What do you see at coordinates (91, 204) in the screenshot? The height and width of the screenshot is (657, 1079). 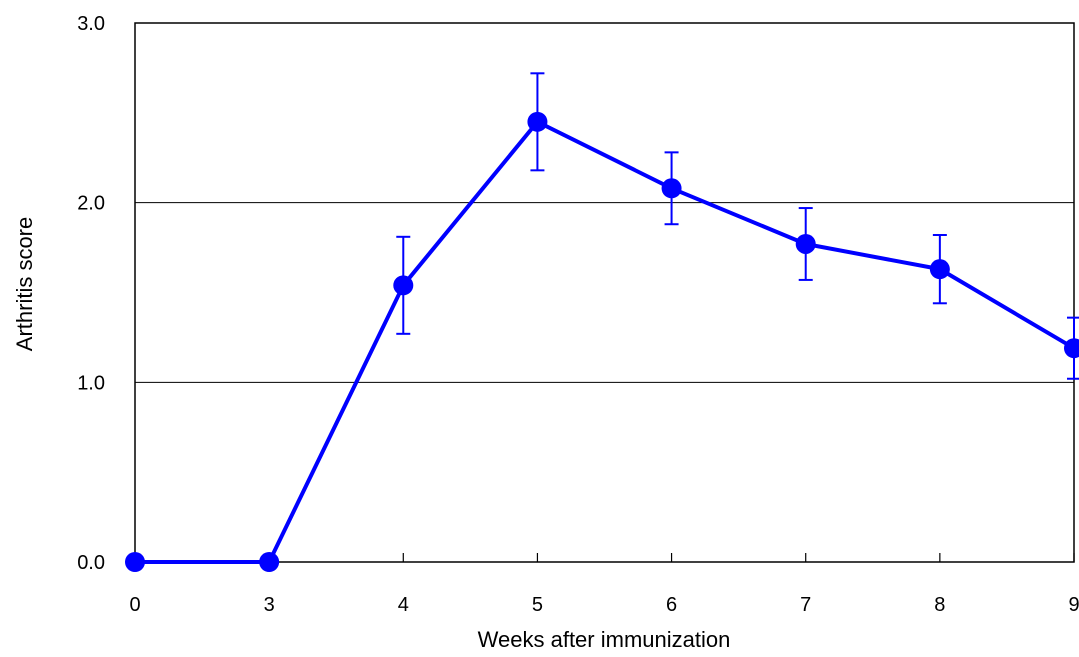 I see `y-tick-label: 2.0` at bounding box center [91, 204].